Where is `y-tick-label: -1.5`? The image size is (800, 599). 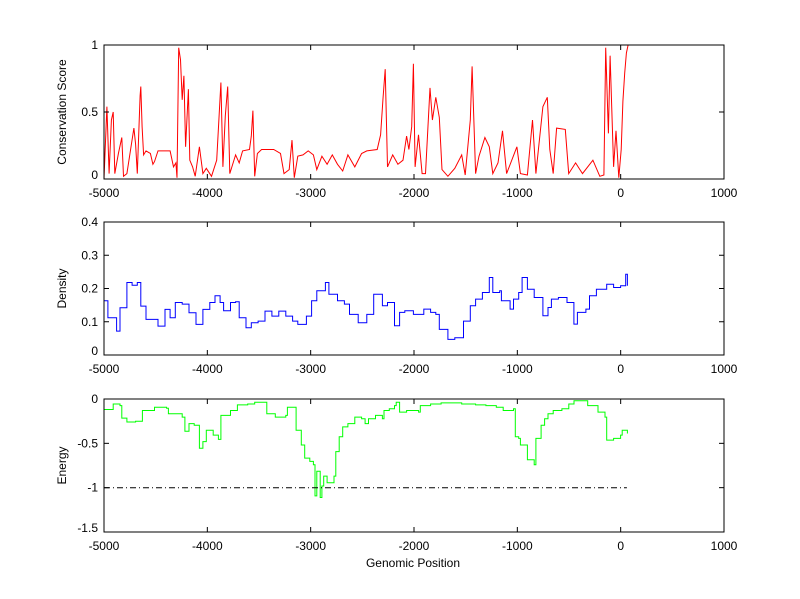 y-tick-label: -1.5 is located at coordinates (87, 528).